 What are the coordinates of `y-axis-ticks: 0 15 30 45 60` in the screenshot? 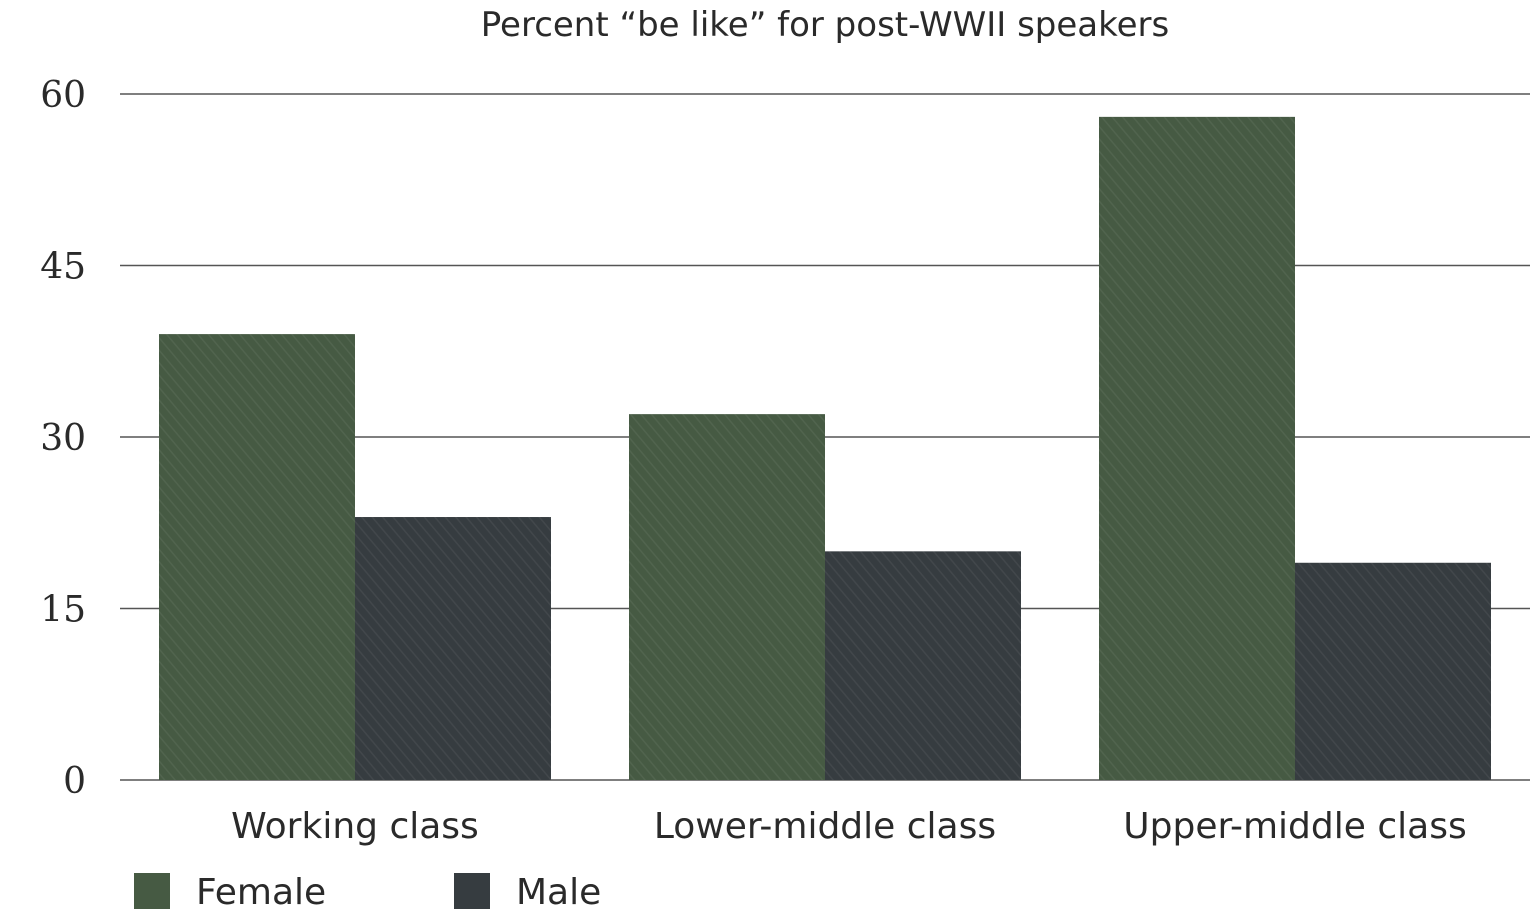 It's located at (63, 438).